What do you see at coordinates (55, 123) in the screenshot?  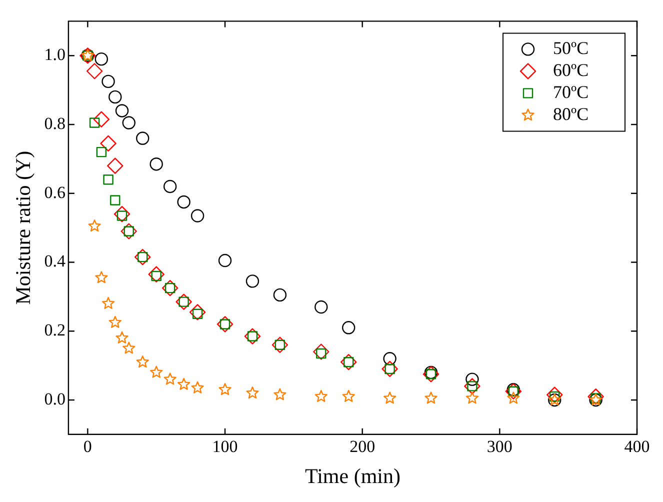 I see `y-tick-label: 0.8` at bounding box center [55, 123].